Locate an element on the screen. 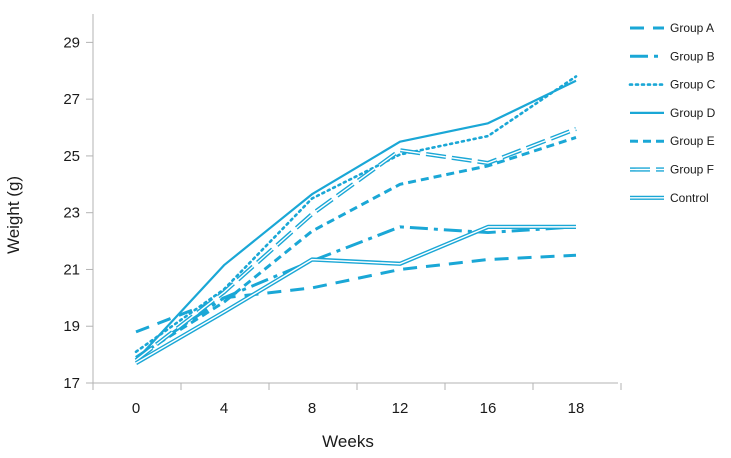 The height and width of the screenshot is (458, 731). legend-label: Group F is located at coordinates (692, 170).